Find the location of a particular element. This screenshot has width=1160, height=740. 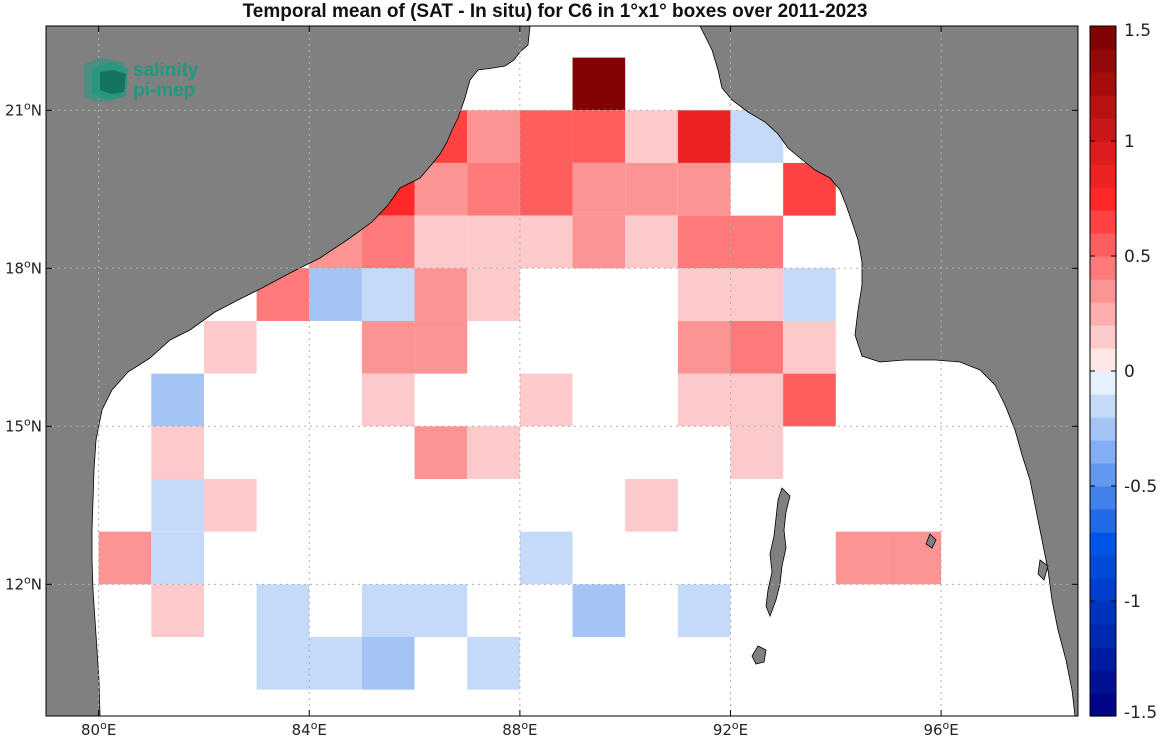

colorbar-tick-label: 0.5 is located at coordinates (1137, 257).